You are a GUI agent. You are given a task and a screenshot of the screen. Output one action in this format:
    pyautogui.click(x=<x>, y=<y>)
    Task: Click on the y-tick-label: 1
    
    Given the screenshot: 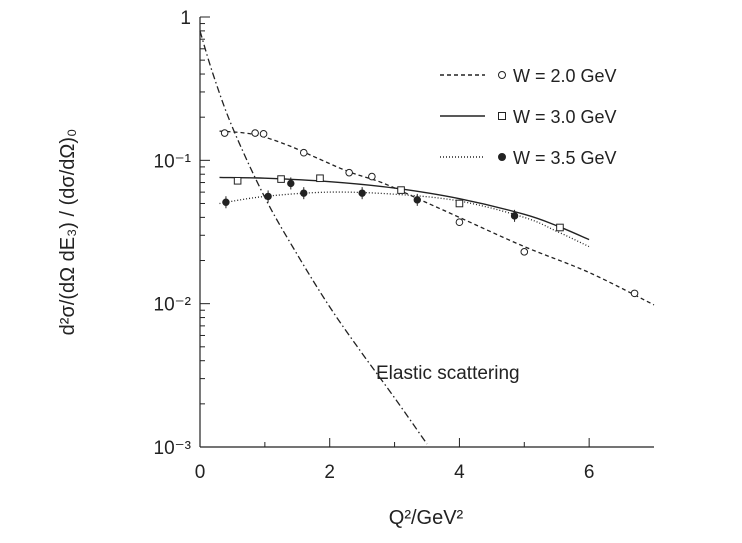 What is the action you would take?
    pyautogui.click(x=185, y=18)
    